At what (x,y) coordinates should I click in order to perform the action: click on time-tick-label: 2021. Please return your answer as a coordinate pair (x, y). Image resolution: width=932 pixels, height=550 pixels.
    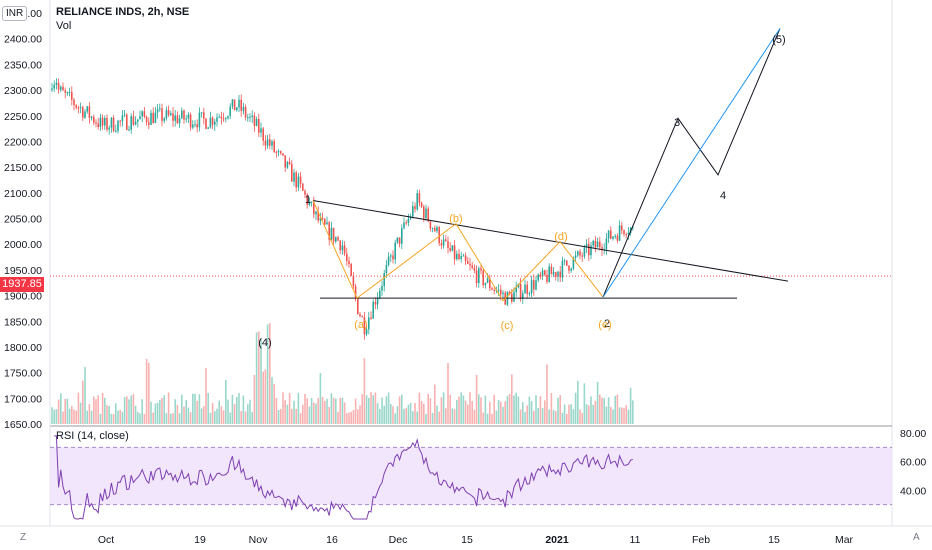
    Looking at the image, I should click on (557, 540).